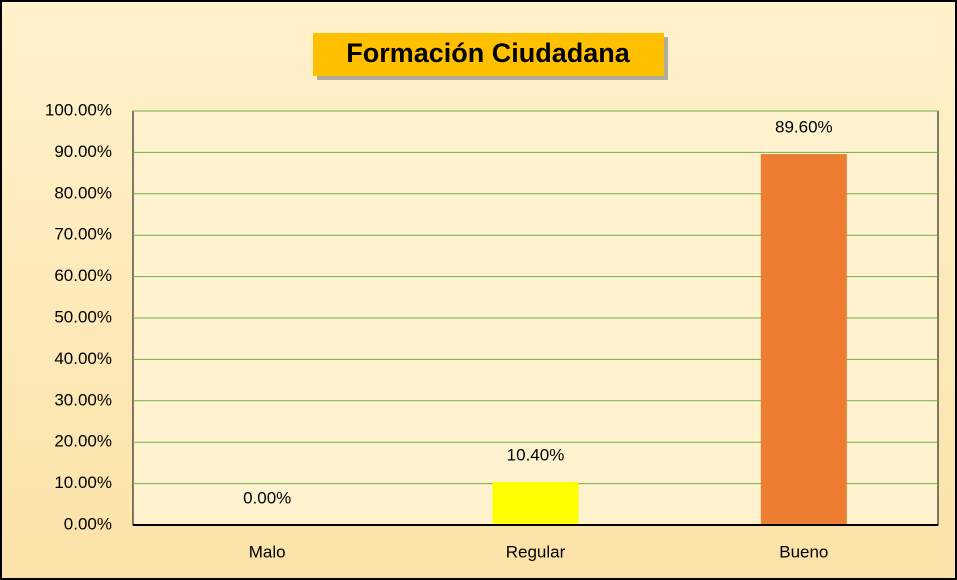 Image resolution: width=957 pixels, height=580 pixels. I want to click on y-tick-label: 50.00%, so click(83, 316).